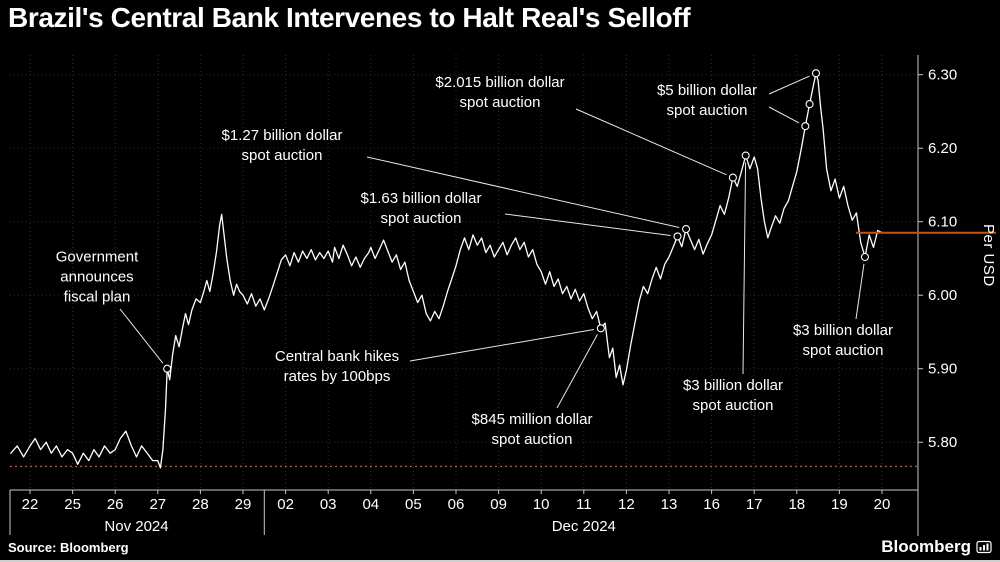  What do you see at coordinates (942, 148) in the screenshot?
I see `y-tick-label: 6.20` at bounding box center [942, 148].